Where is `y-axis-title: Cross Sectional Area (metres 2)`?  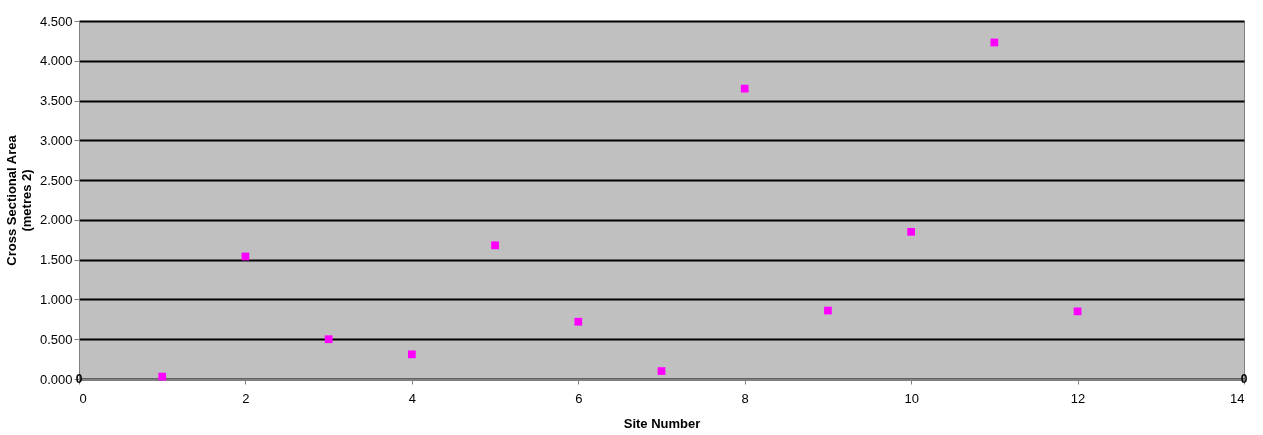
y-axis-title: Cross Sectional Area (metres 2) is located at coordinates (18, 200).